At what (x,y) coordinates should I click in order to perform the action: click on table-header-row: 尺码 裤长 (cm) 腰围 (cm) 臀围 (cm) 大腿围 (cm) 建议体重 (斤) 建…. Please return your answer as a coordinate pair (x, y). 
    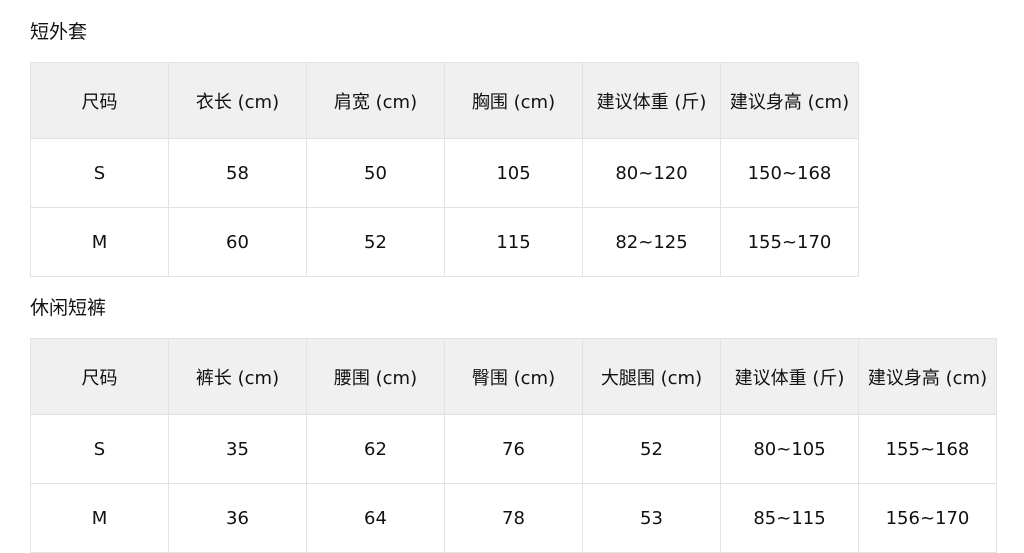
    Looking at the image, I should click on (513, 376).